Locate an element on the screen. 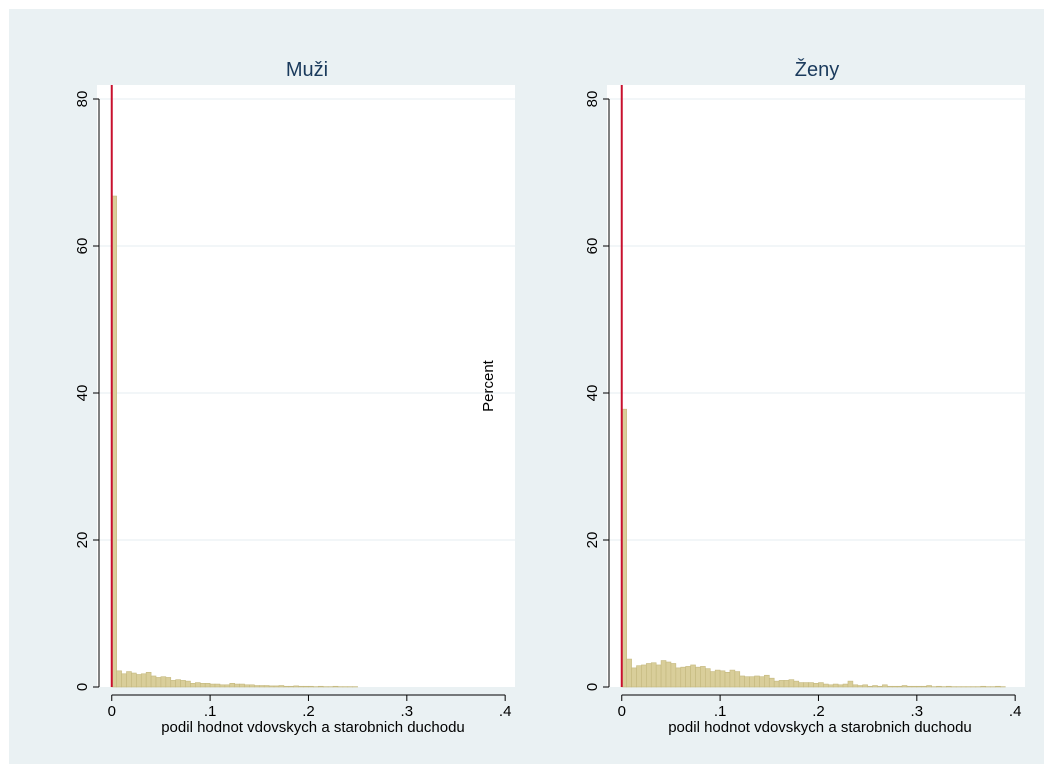  panel-title: Ženy is located at coordinates (817, 69).